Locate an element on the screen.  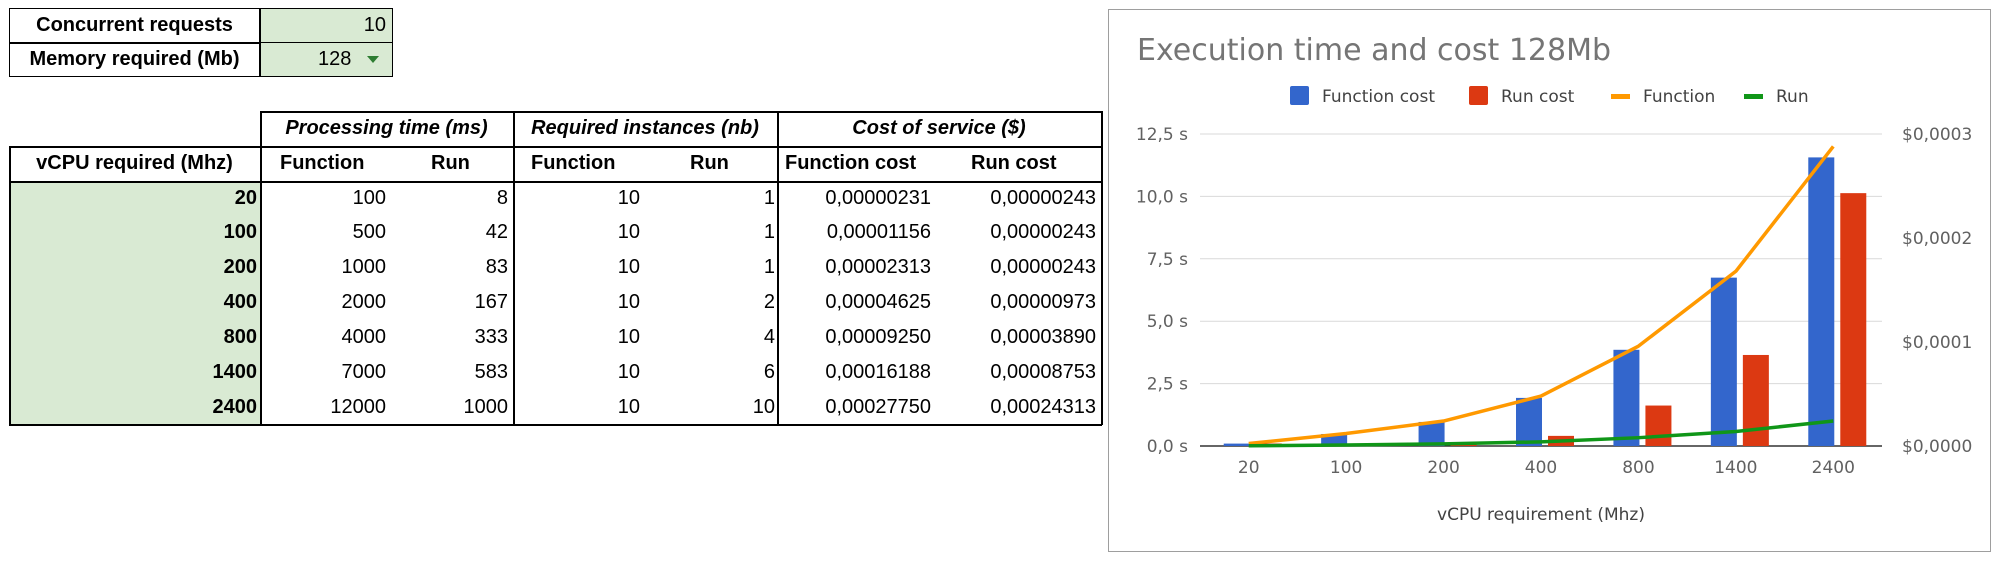
table-cell: 0,00016188 is located at coordinates (878, 372).